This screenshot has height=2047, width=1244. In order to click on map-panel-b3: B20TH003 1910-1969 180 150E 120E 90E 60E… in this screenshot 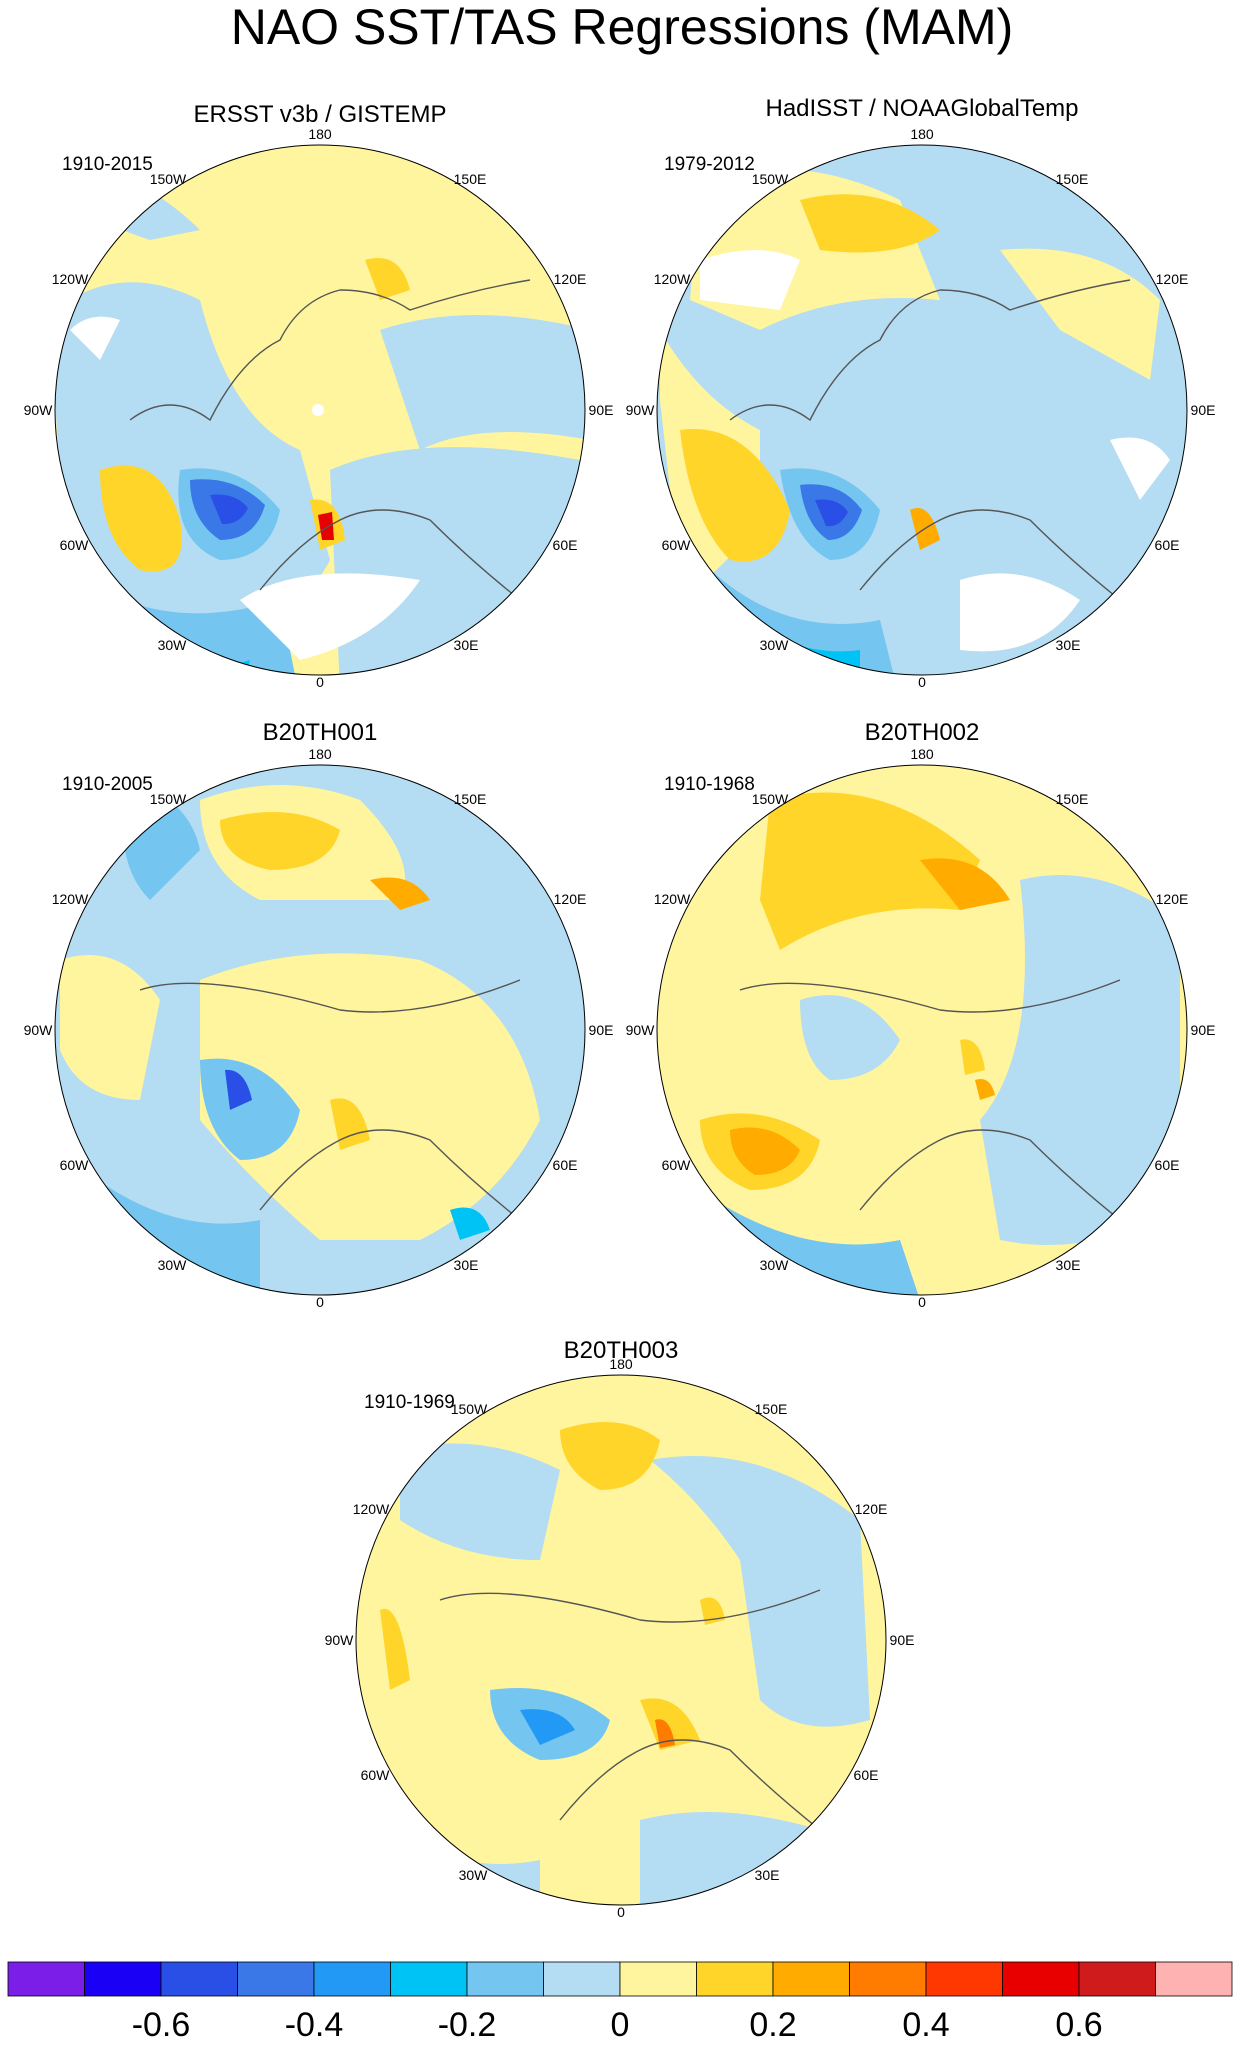, I will do `click(620, 1628)`.